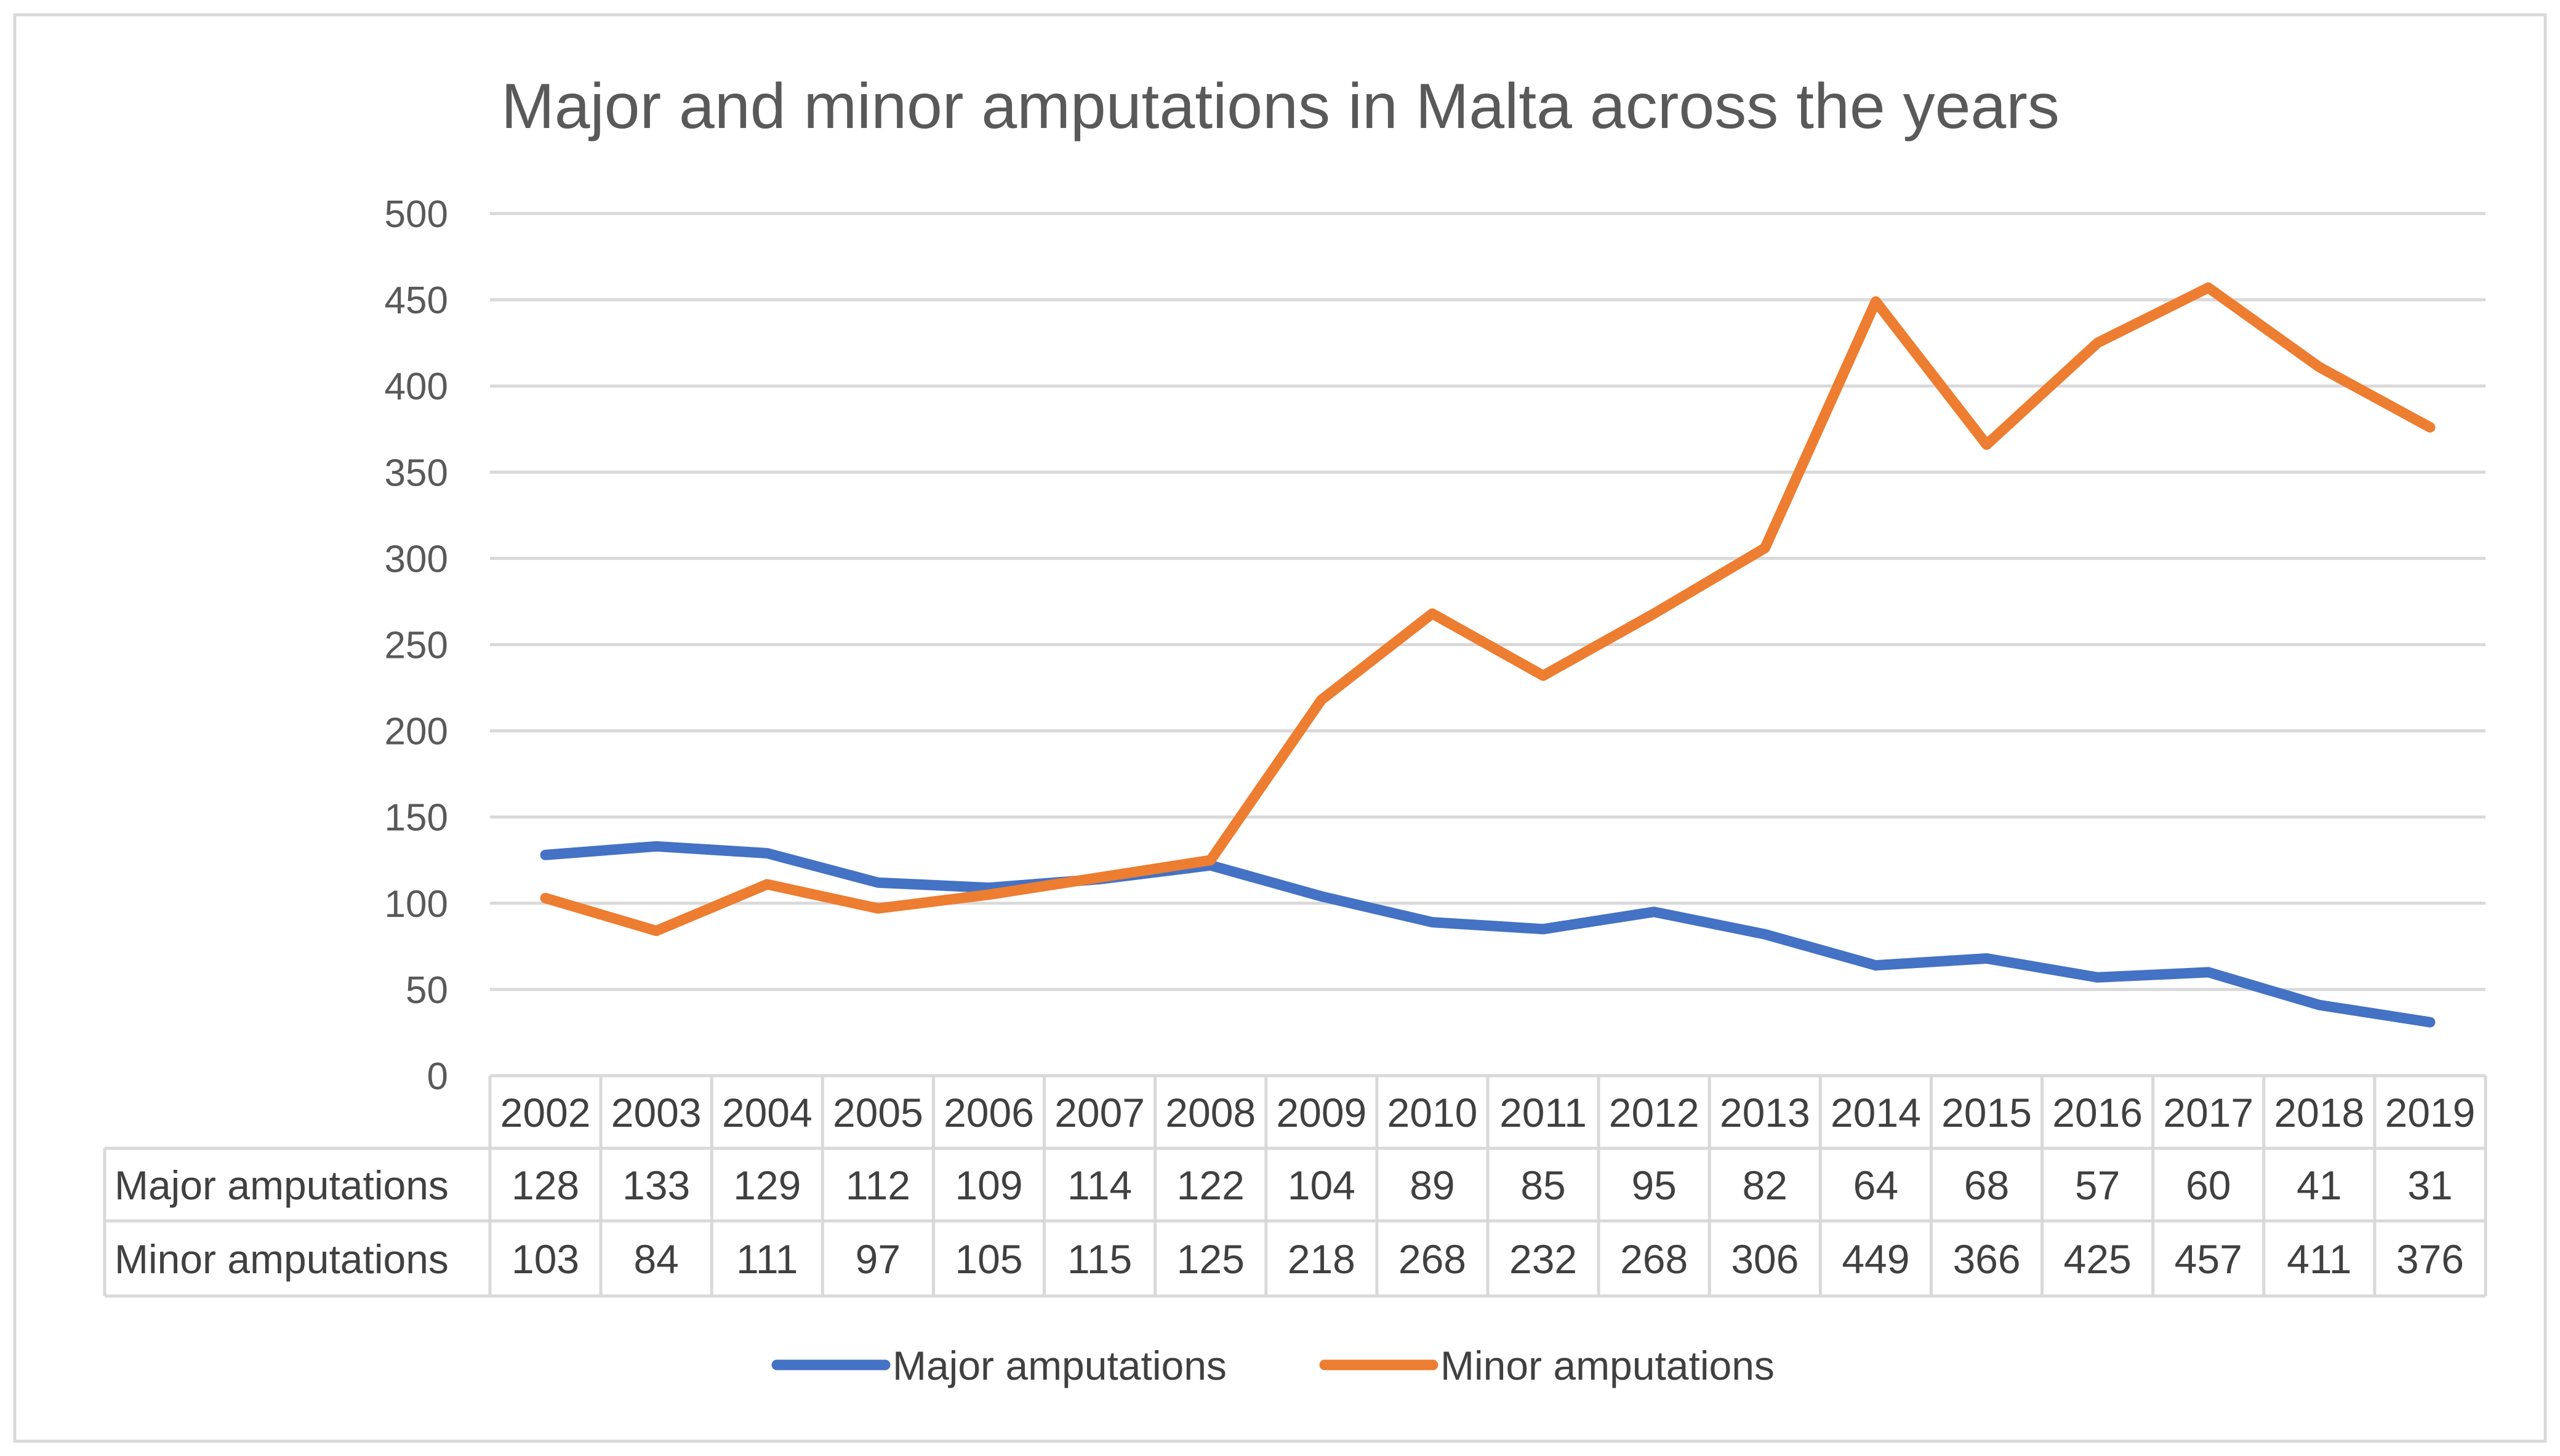 Image resolution: width=2560 pixels, height=1456 pixels. What do you see at coordinates (1099, 1259) in the screenshot?
I see `data-label-2-2007: 115` at bounding box center [1099, 1259].